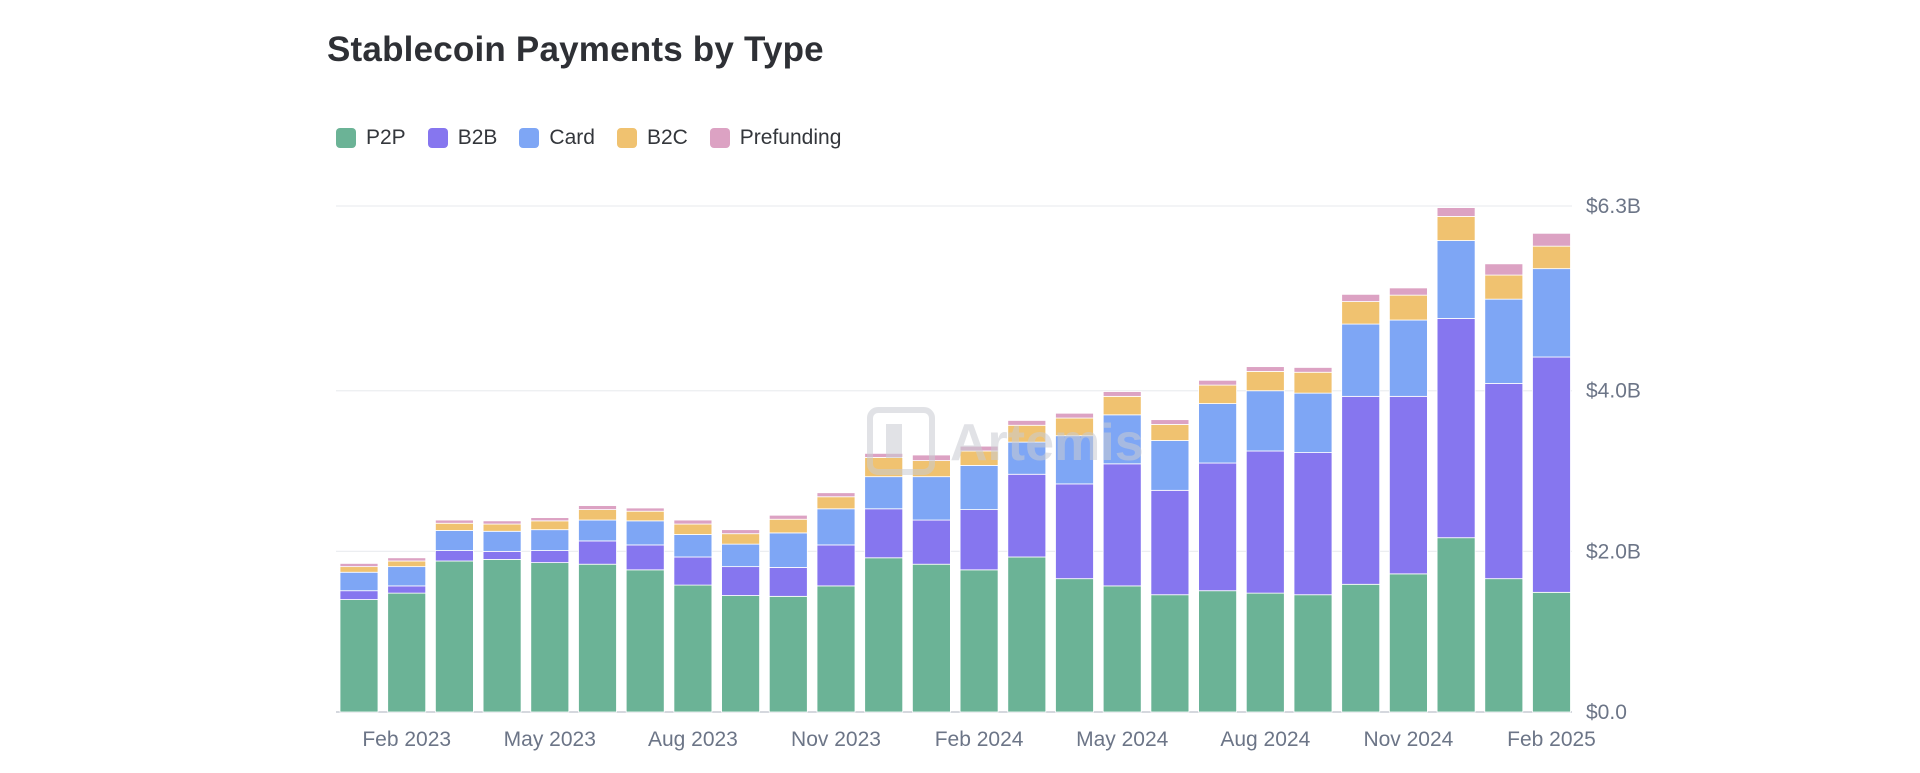 The image size is (1920, 773). Describe the element at coordinates (1456, 279) in the screenshot. I see `bar-segment-card: Dec 2024 — Card: $0.97B` at that location.